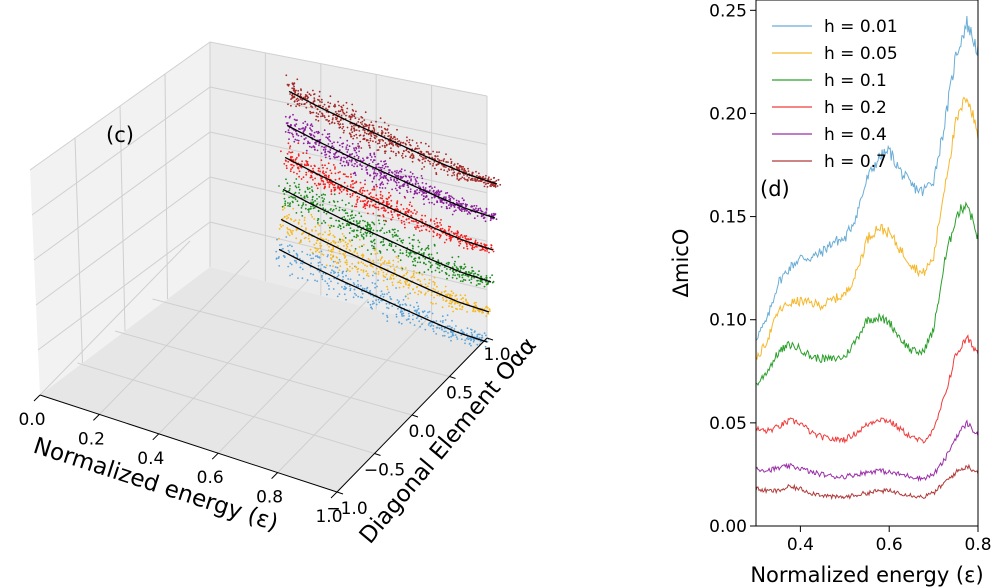  I want to click on y-tick-label-3d: −0.5, so click(384, 471).